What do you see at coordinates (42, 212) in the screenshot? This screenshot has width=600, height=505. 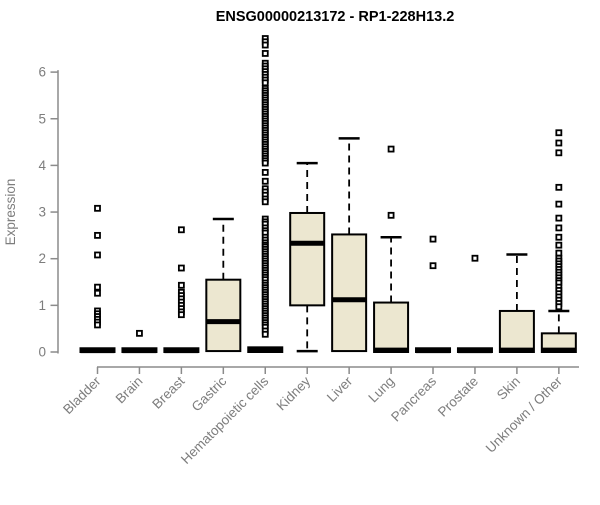 I see `y-tick-label: 3` at bounding box center [42, 212].